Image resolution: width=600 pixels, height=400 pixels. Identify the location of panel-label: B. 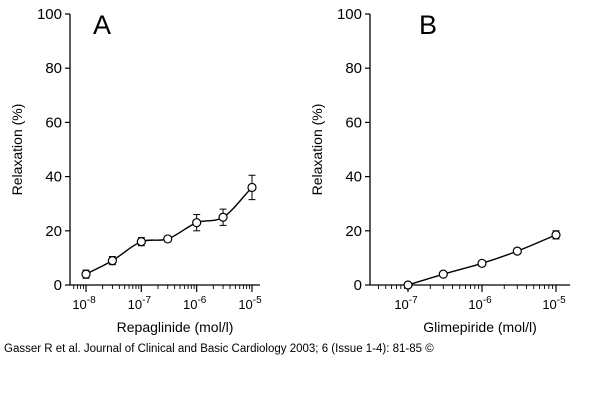
(428, 25).